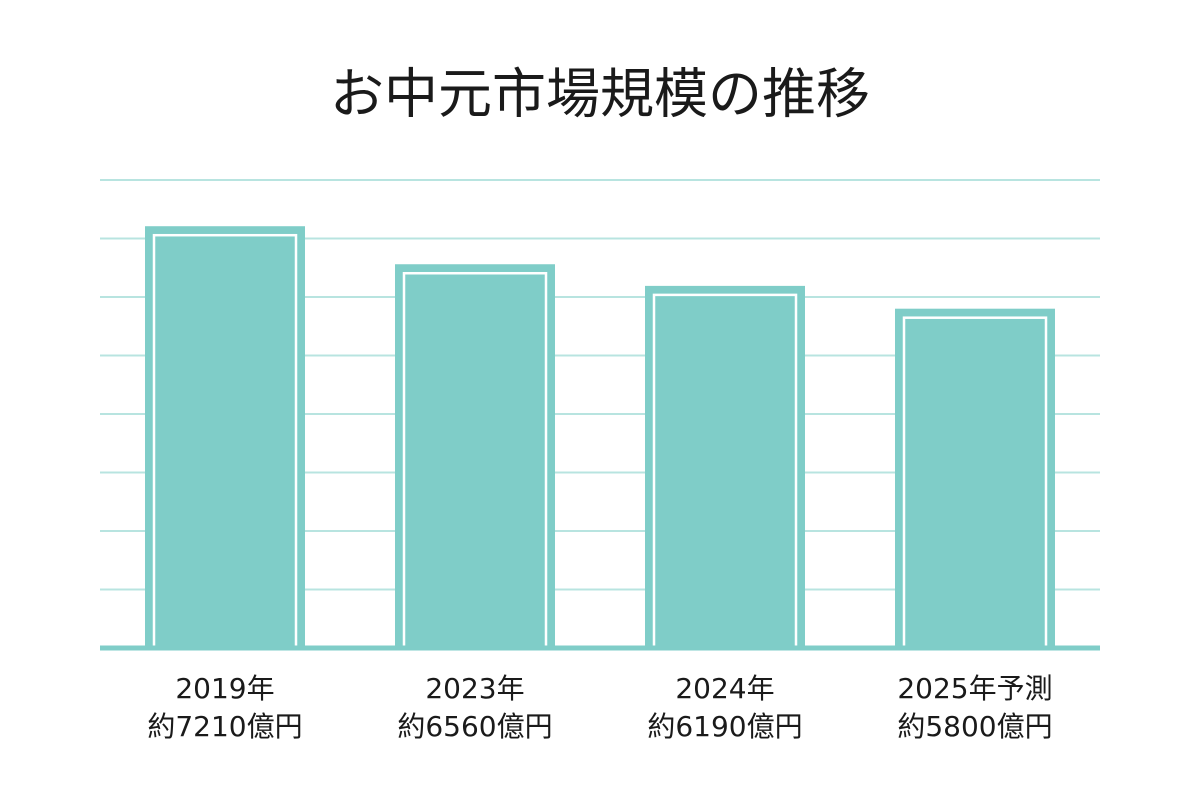 The image size is (1200, 800). Describe the element at coordinates (600, 94) in the screenshot. I see `chart-title: お中元市場規模の推移` at that location.